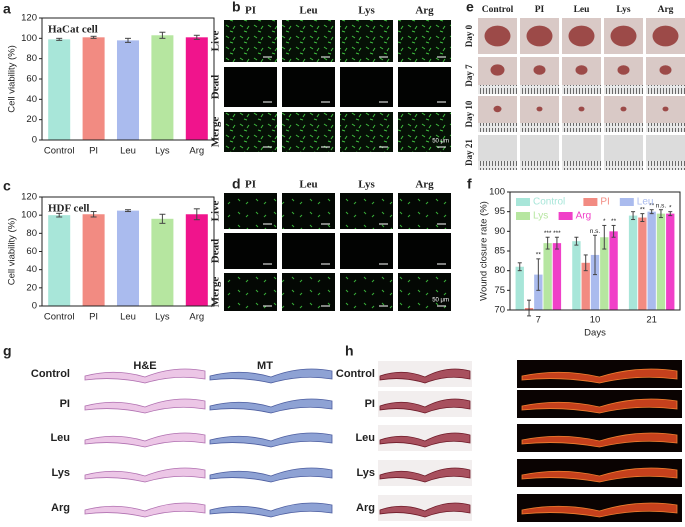  I want to click on row-label: Leu, so click(365, 438).